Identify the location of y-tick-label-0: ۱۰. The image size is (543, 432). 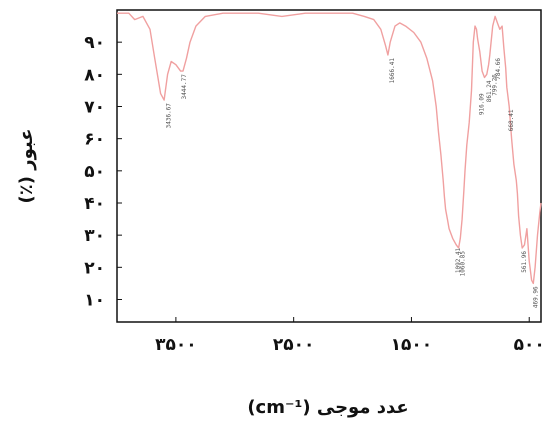
(94, 300).